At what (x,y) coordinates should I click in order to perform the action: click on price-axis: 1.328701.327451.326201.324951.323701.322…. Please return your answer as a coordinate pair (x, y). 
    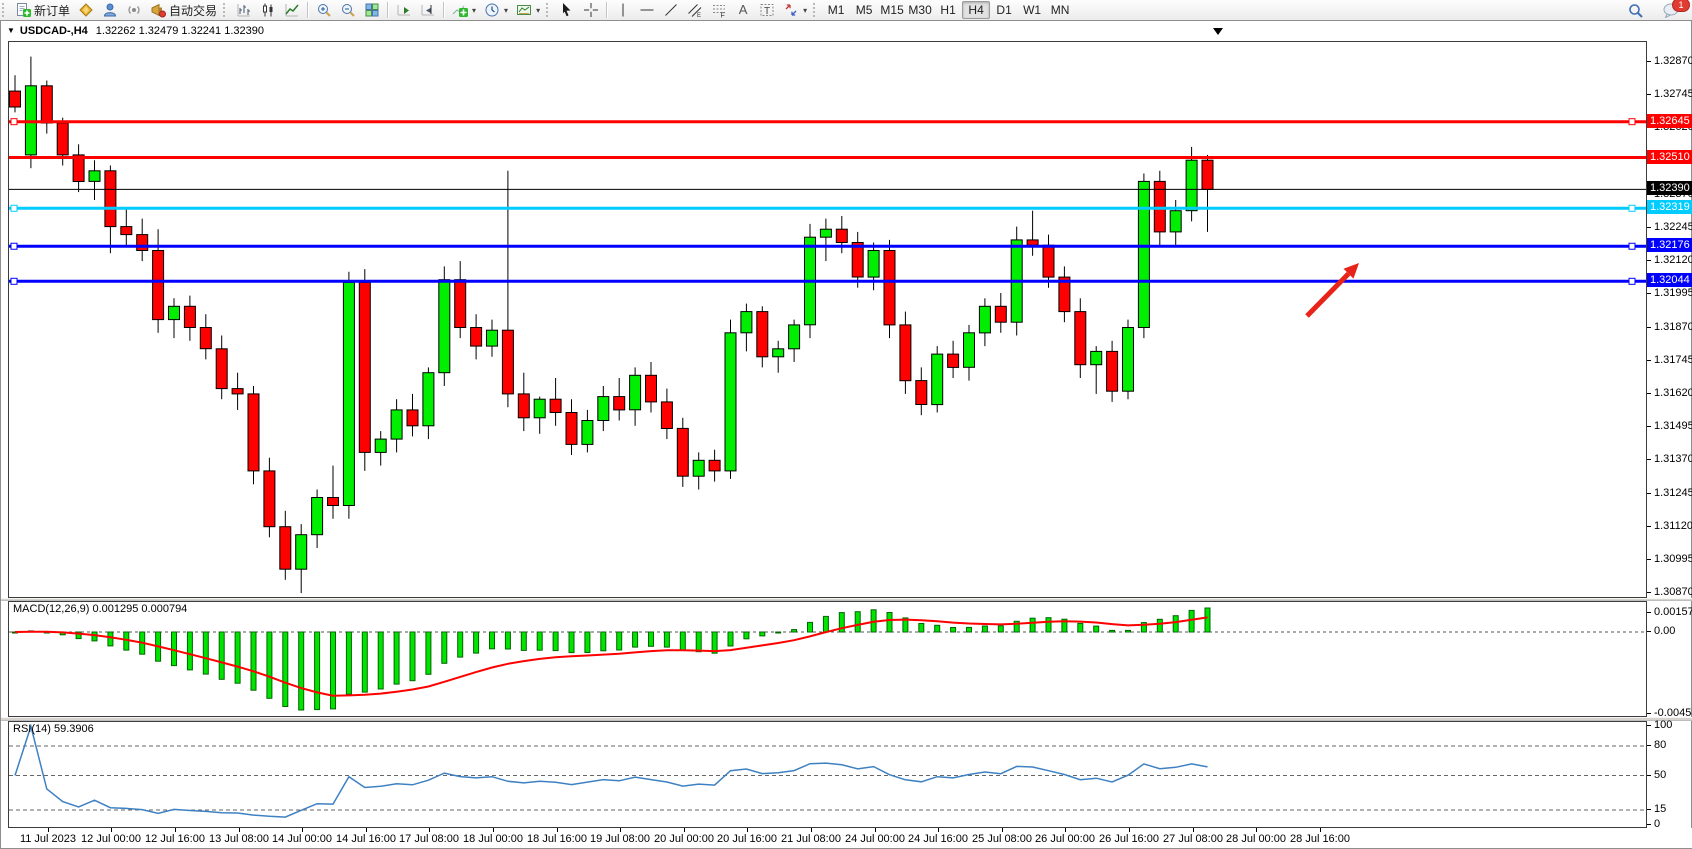
    Looking at the image, I should click on (1669, 435).